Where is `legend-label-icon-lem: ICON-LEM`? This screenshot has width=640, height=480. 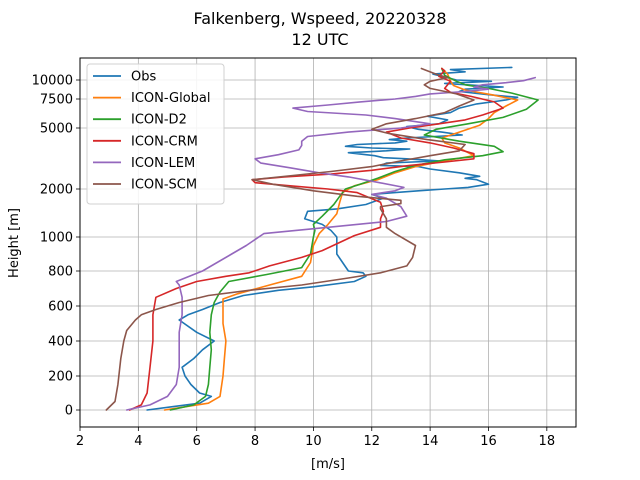
legend-label-icon-lem: ICON-LEM is located at coordinates (163, 163).